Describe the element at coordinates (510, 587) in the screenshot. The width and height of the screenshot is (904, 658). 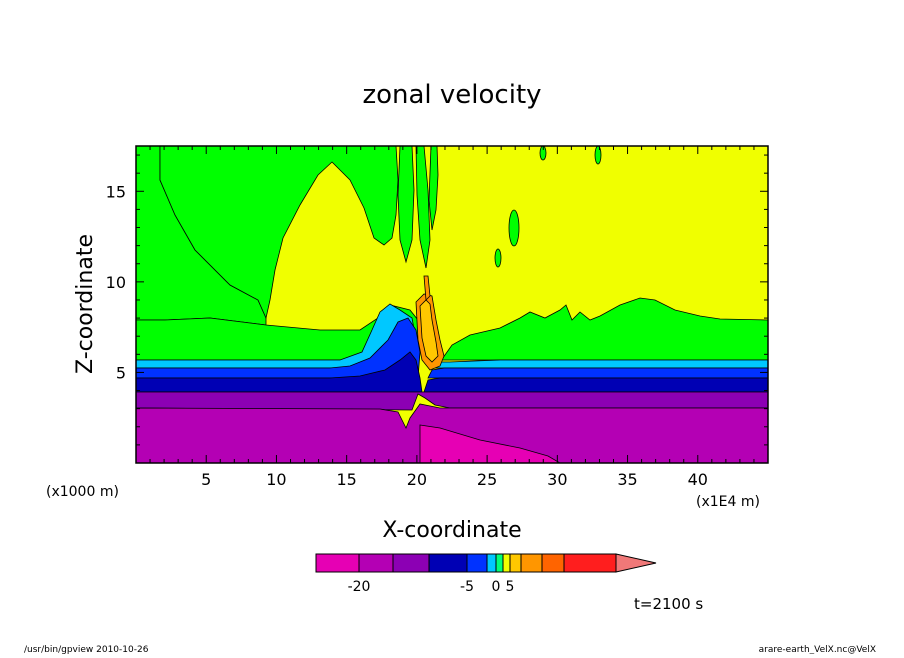
I see `colorbar-label-3: 5` at that location.